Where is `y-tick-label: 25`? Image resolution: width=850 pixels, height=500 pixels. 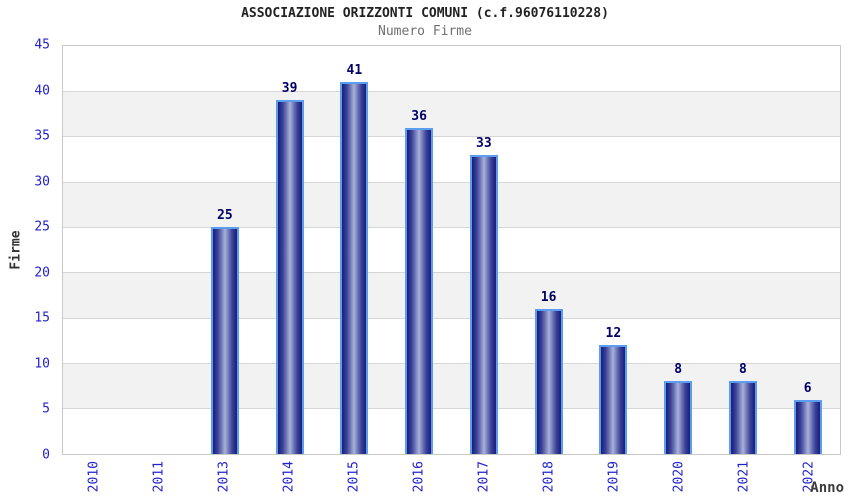
y-tick-label: 25 is located at coordinates (42, 227).